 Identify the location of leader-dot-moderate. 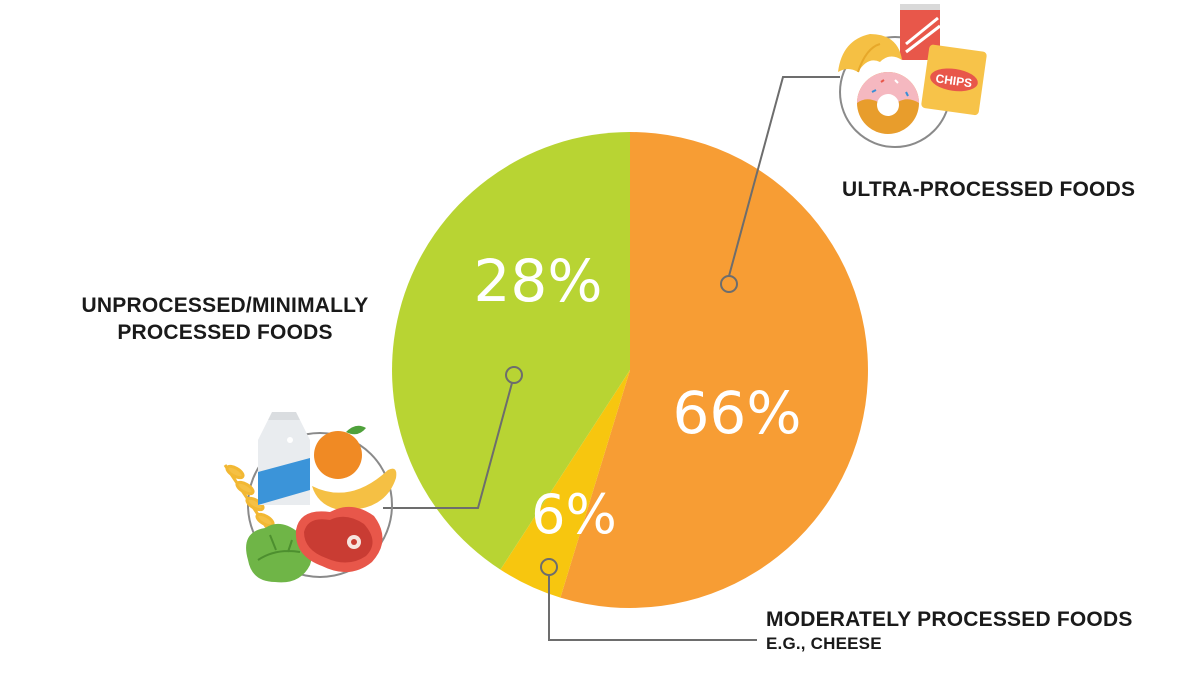
(549, 567).